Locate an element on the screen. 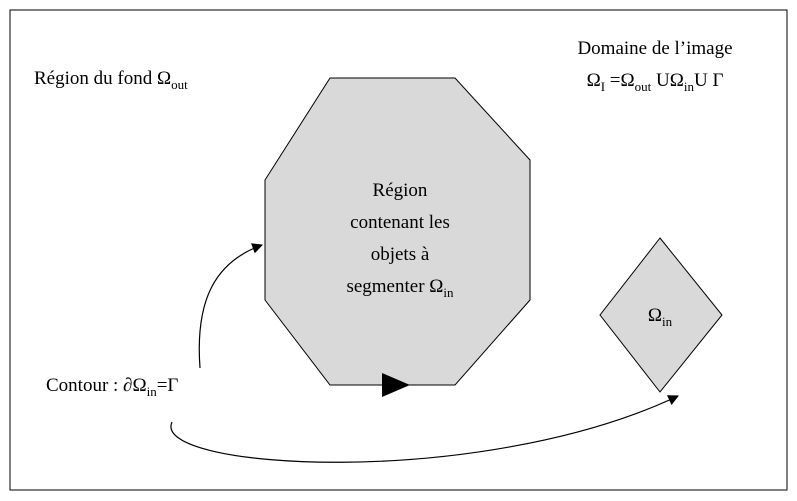  text: Région is located at coordinates (400, 190).